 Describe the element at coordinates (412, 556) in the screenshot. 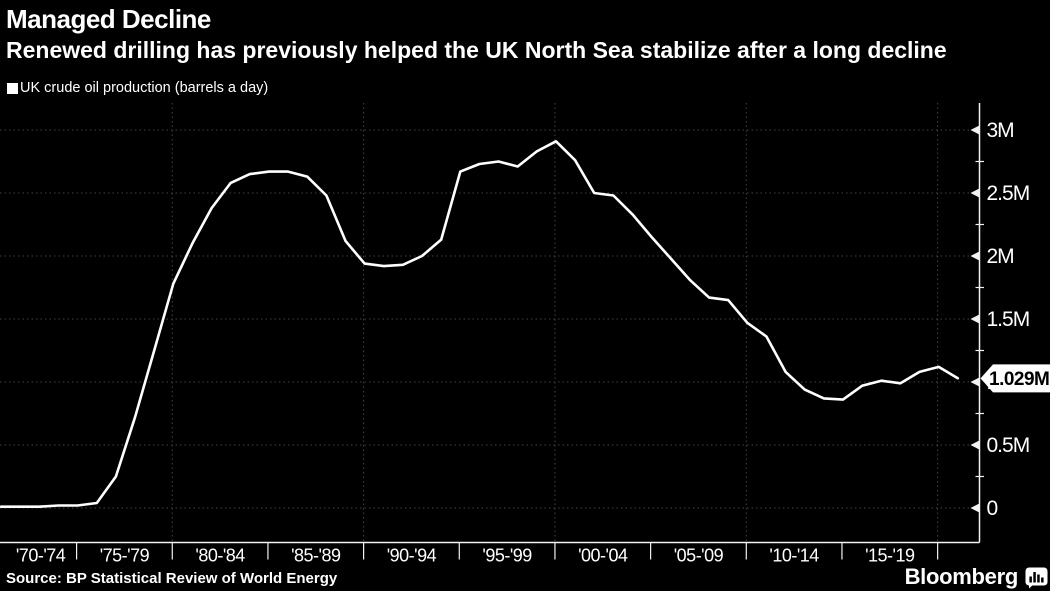

I see `x-tick-label: '90-'94` at that location.